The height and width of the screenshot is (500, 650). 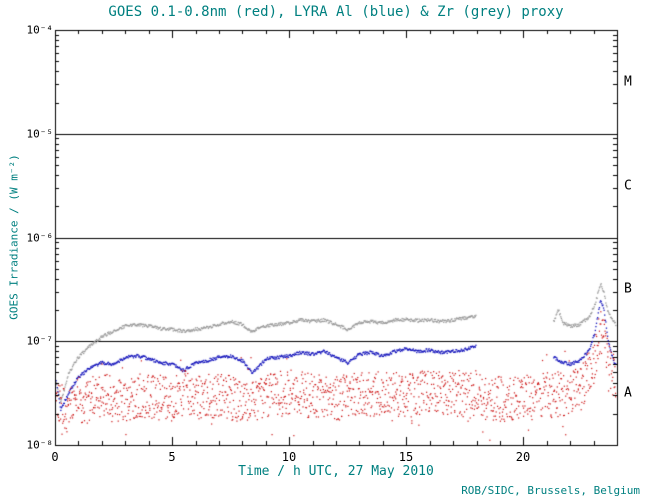 What do you see at coordinates (40, 30) in the screenshot?
I see `y-tick-label: 10⁻⁴` at bounding box center [40, 30].